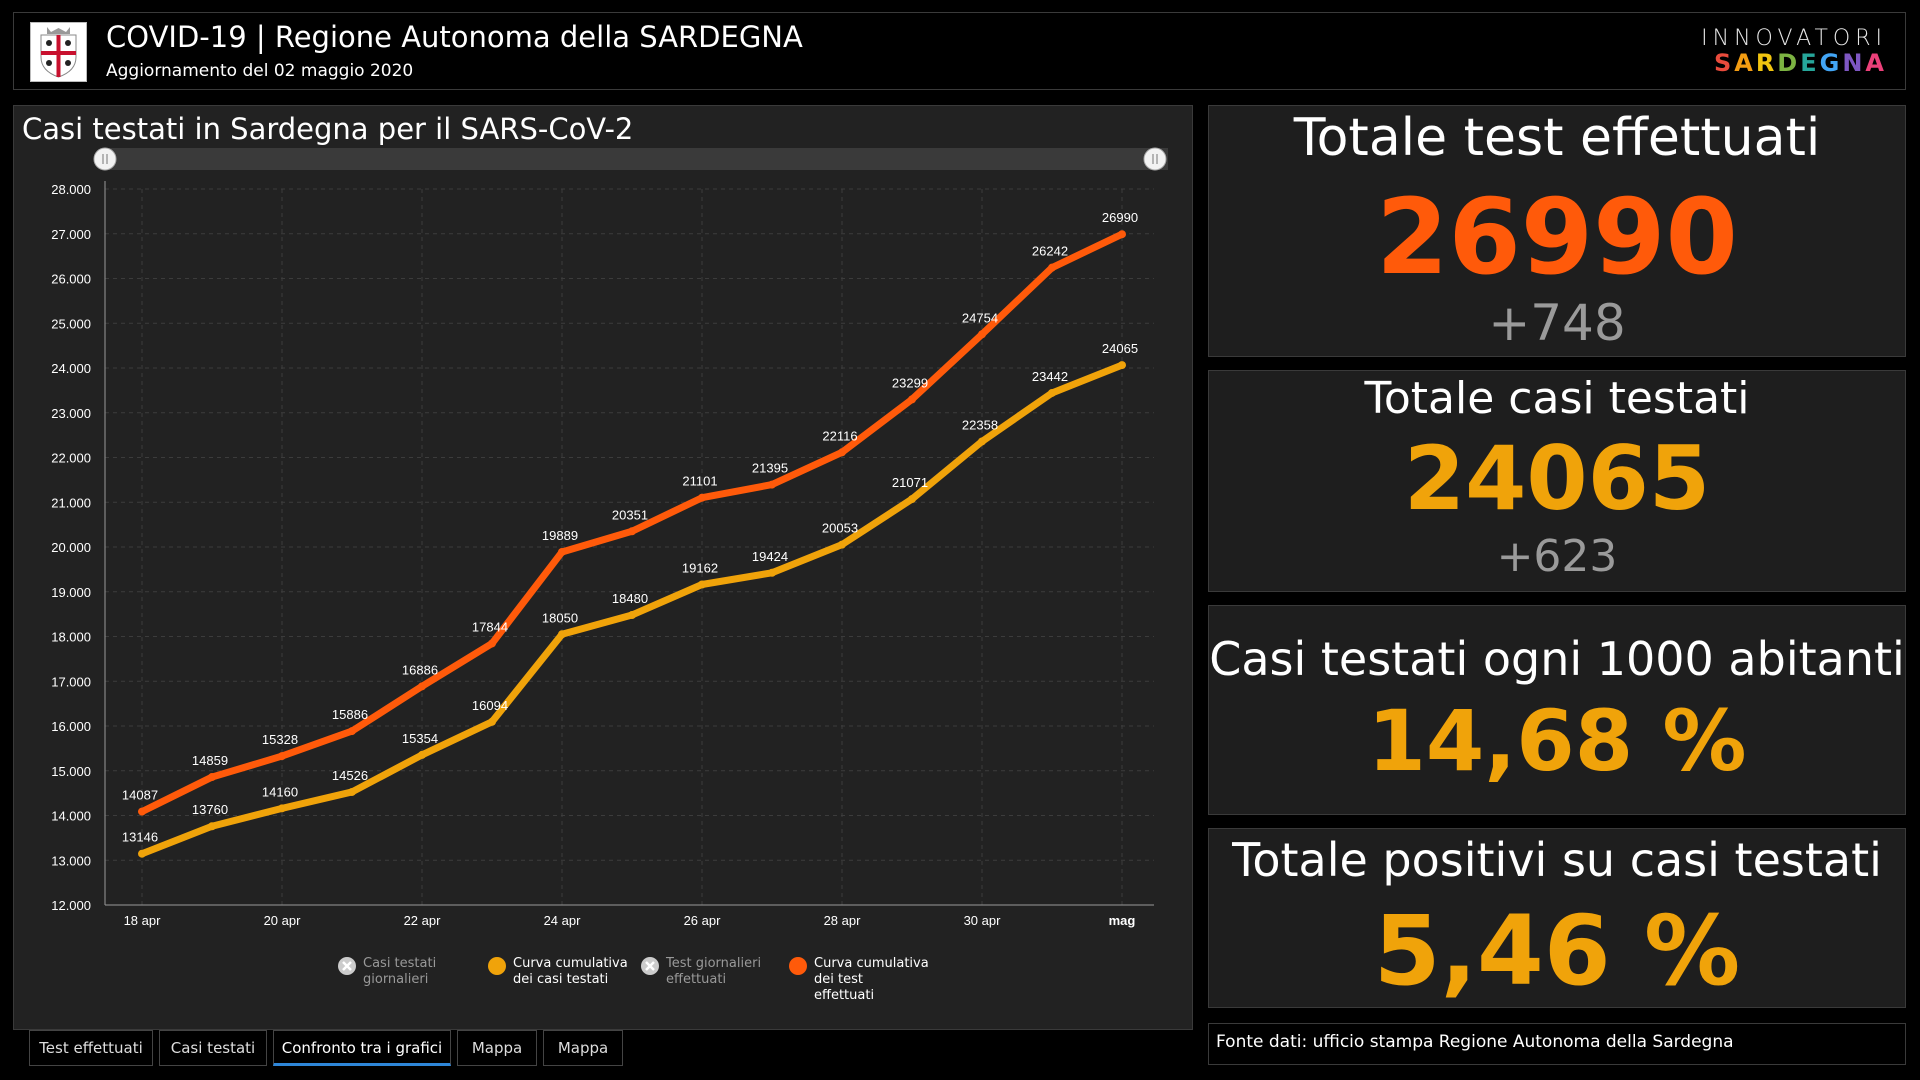 This screenshot has height=1080, width=1920. I want to click on tab-test-effettuati: Test effettuati, so click(91, 1048).